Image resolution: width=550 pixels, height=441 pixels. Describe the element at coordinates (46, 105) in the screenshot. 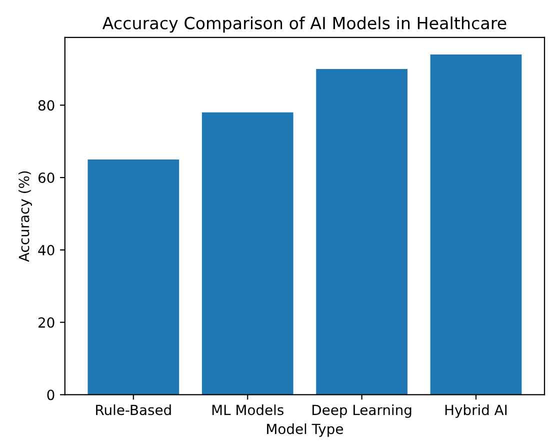

I see `y-tick-label: 80` at that location.